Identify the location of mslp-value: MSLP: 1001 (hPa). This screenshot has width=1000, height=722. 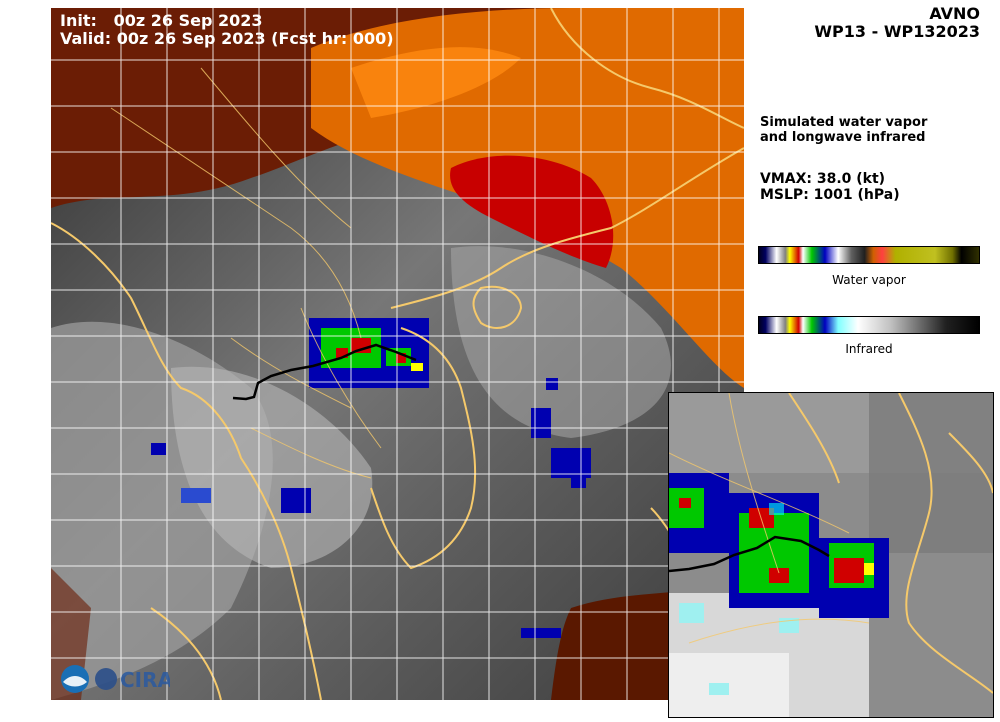
(830, 195).